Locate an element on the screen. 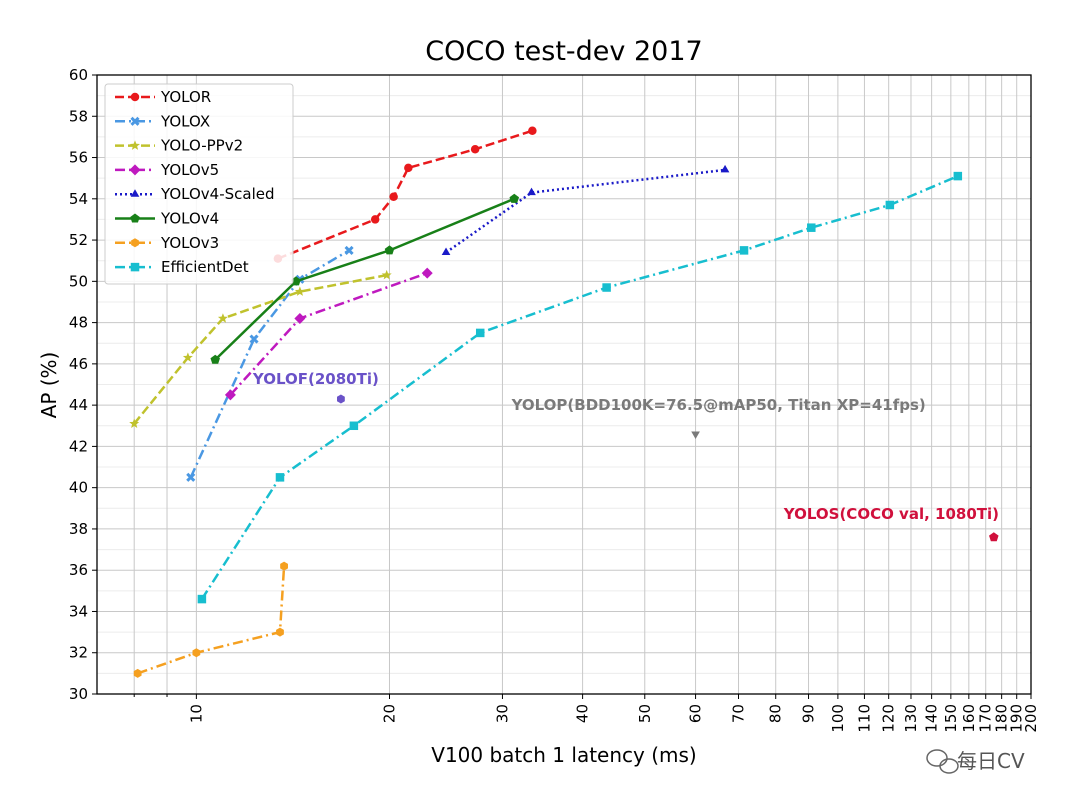 The image size is (1080, 806). series-yolox is located at coordinates (270, 363).